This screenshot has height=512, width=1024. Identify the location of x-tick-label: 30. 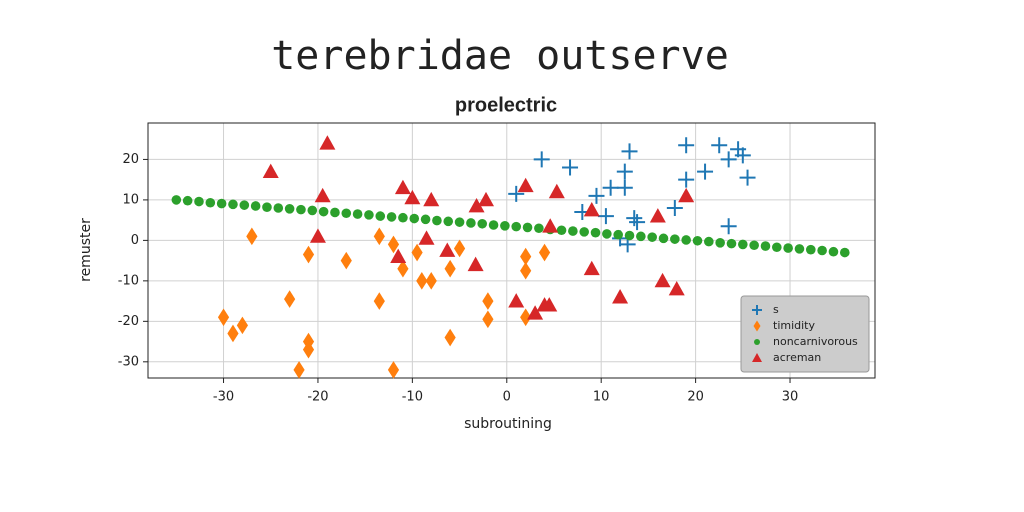
(790, 397).